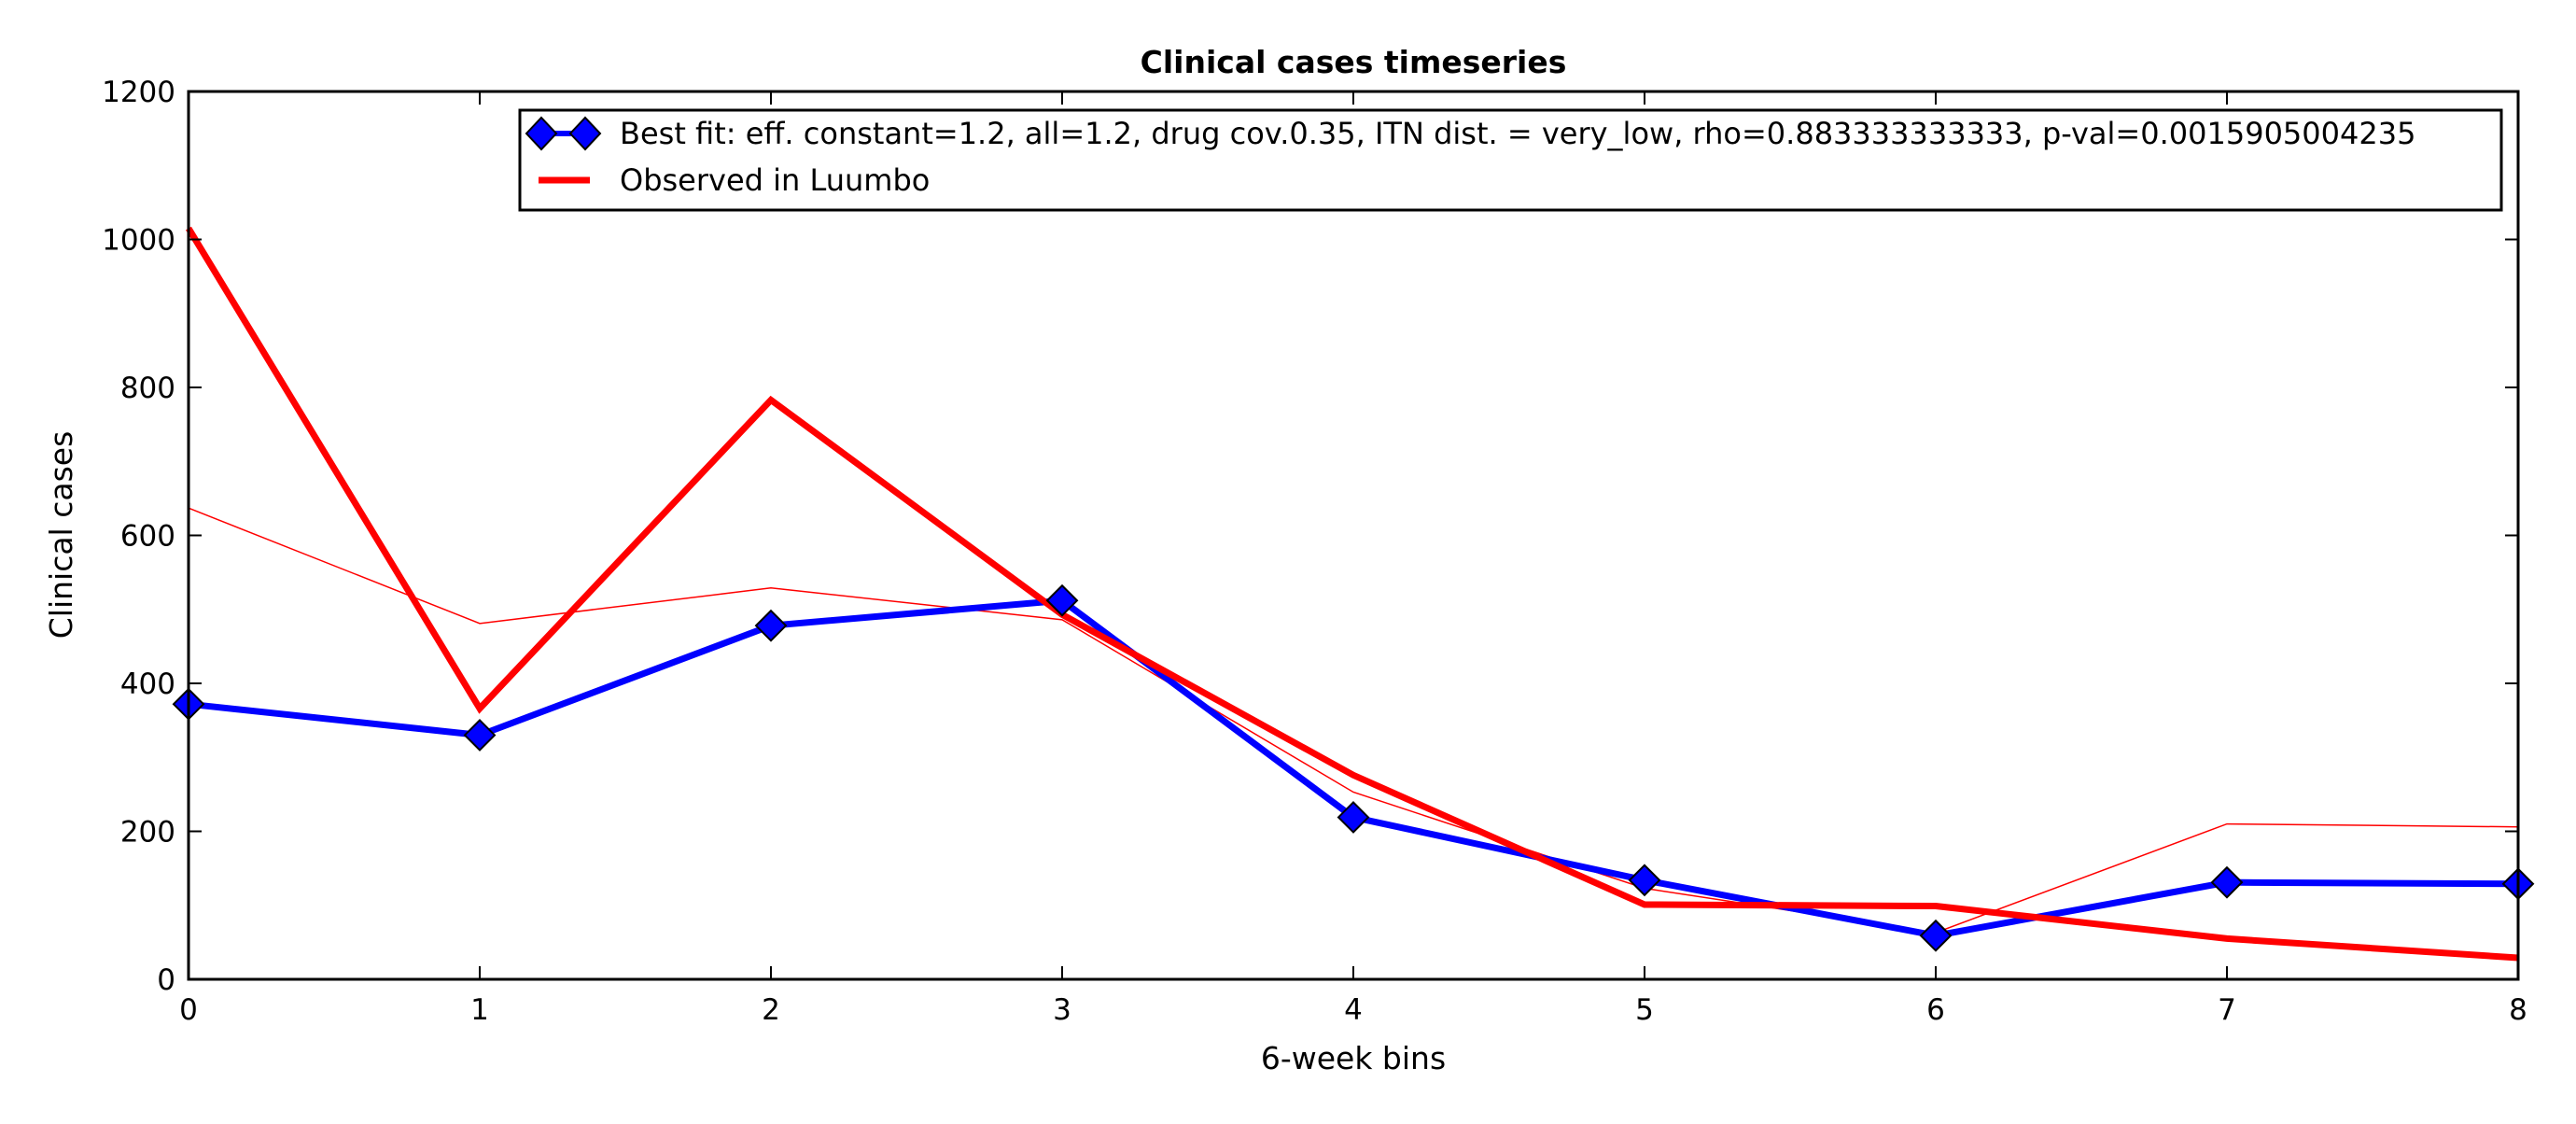 The width and height of the screenshot is (2576, 1124). I want to click on x-tick-label: 7, so click(2227, 1010).